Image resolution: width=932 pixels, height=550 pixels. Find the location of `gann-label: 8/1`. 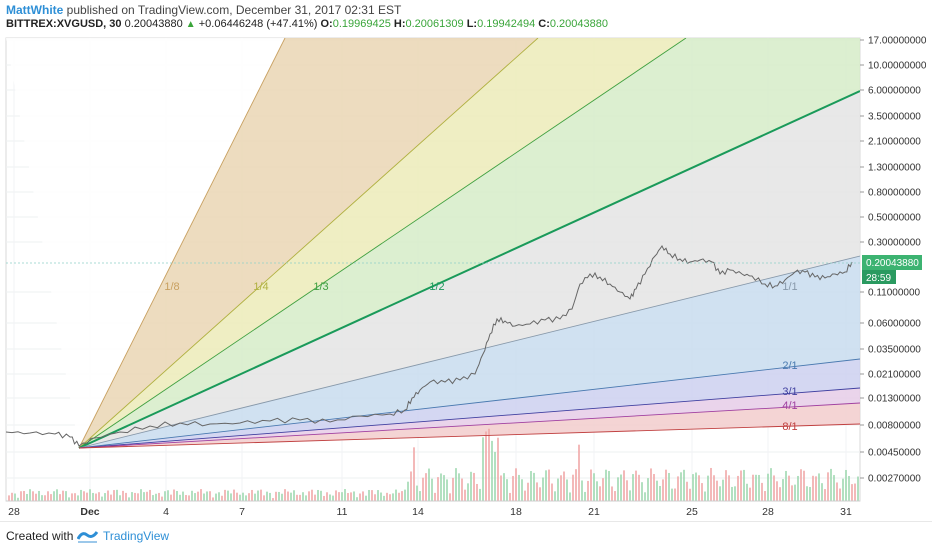

gann-label: 8/1 is located at coordinates (789, 427).